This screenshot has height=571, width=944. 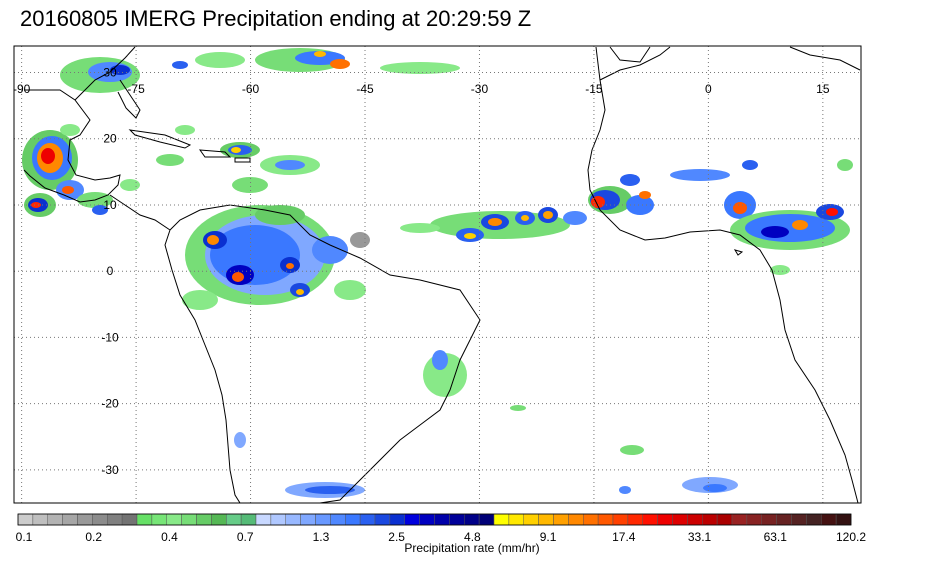 I want to click on colorbar-title: Precipitation rate (mm/hr), so click(x=472, y=548).